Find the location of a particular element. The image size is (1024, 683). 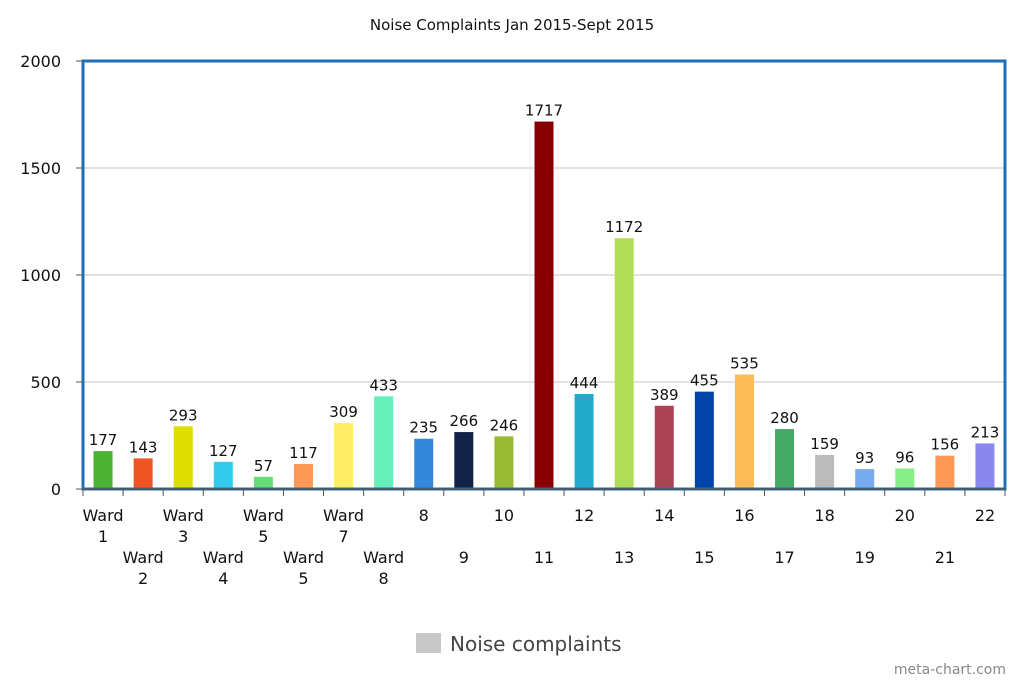

data-label: 293 is located at coordinates (183, 415).